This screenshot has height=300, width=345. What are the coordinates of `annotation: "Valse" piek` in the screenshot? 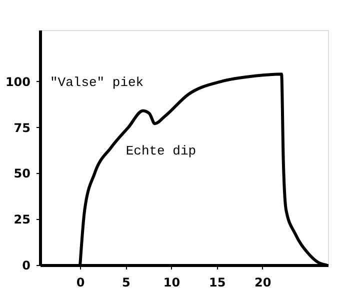 It's located at (97, 82).